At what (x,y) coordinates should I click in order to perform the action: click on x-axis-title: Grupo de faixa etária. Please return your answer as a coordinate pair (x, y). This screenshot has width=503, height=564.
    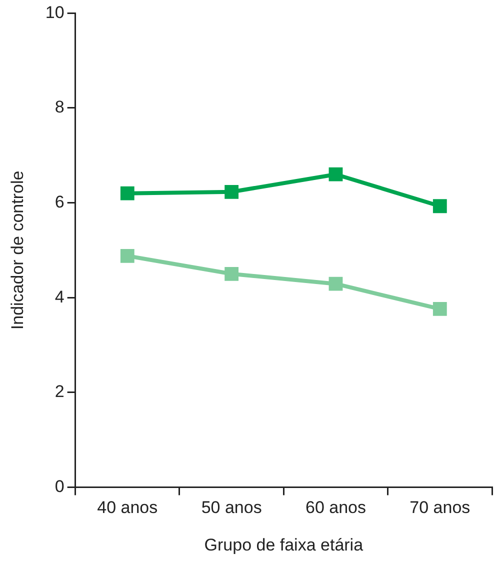
    Looking at the image, I should click on (284, 544).